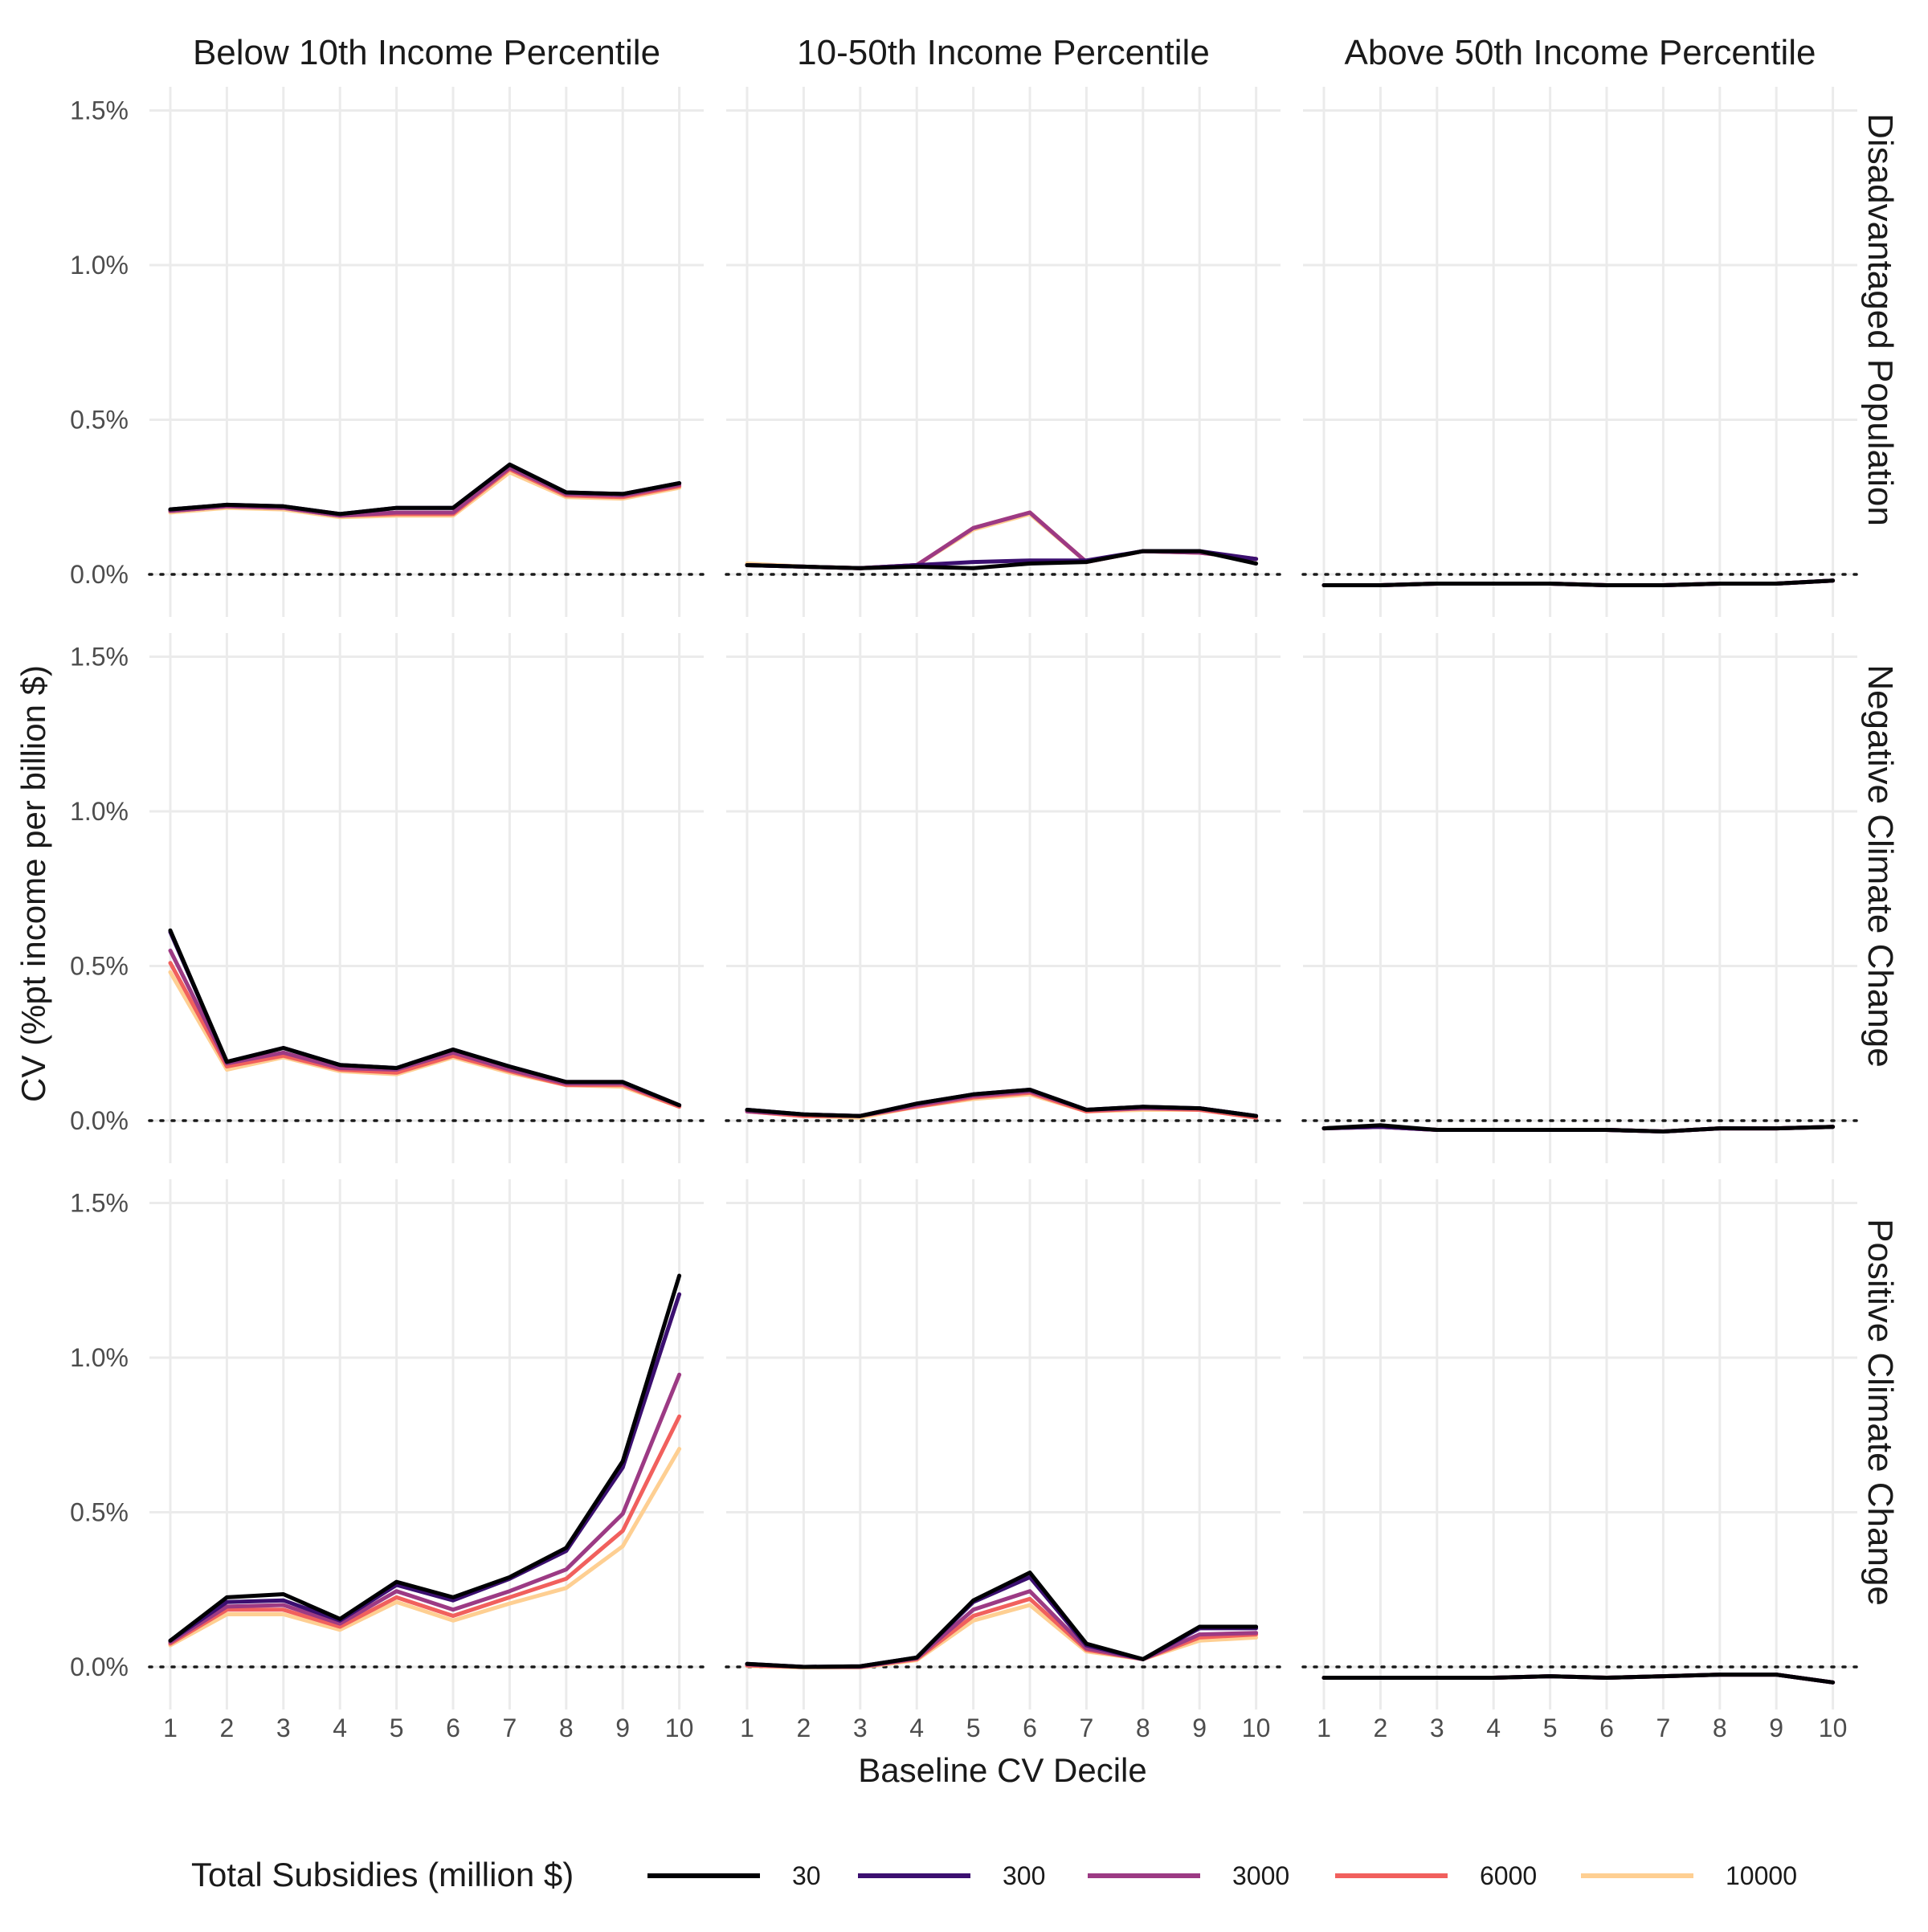 The height and width of the screenshot is (1932, 1928). What do you see at coordinates (1761, 1876) in the screenshot?
I see `legend-label-10000: 10000` at bounding box center [1761, 1876].